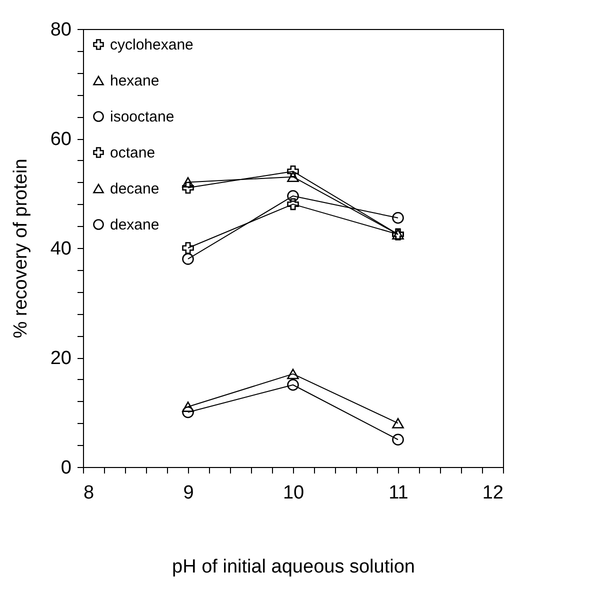  Describe the element at coordinates (293, 567) in the screenshot. I see `x-axis-title: pH of initial aqueous solution` at that location.